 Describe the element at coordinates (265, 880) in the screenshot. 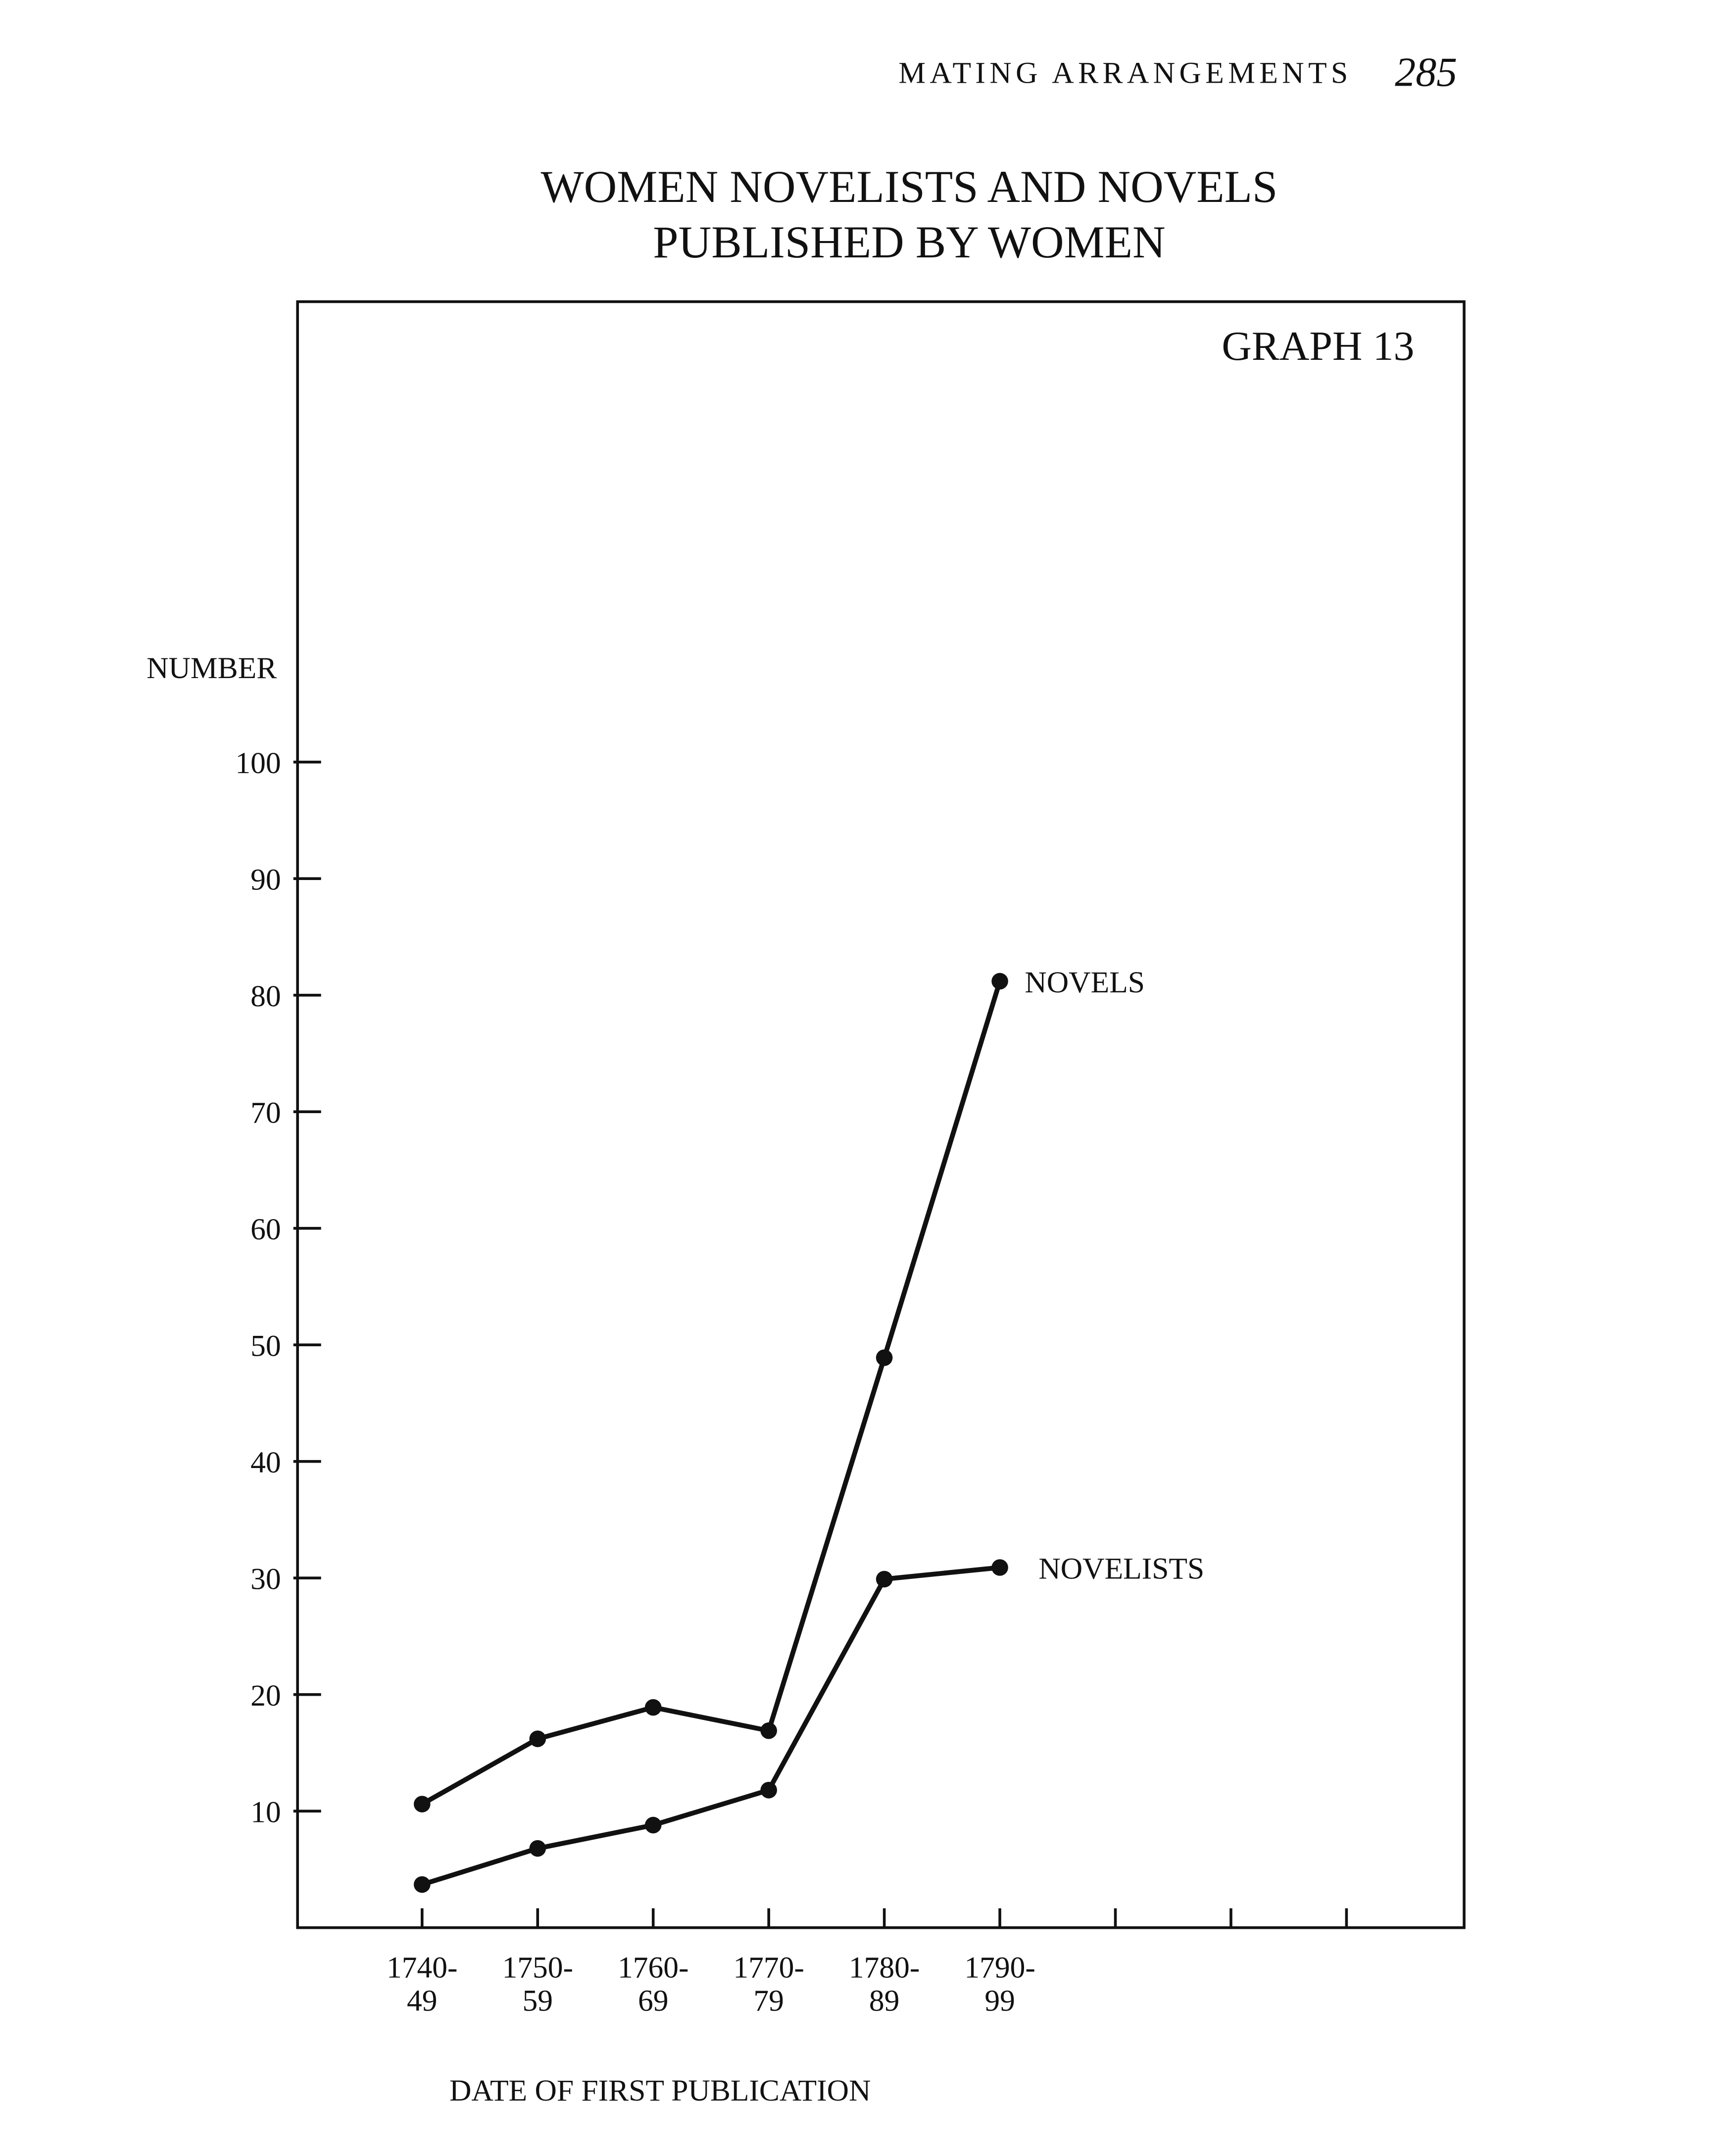

I see `y-tick-label: 90` at that location.